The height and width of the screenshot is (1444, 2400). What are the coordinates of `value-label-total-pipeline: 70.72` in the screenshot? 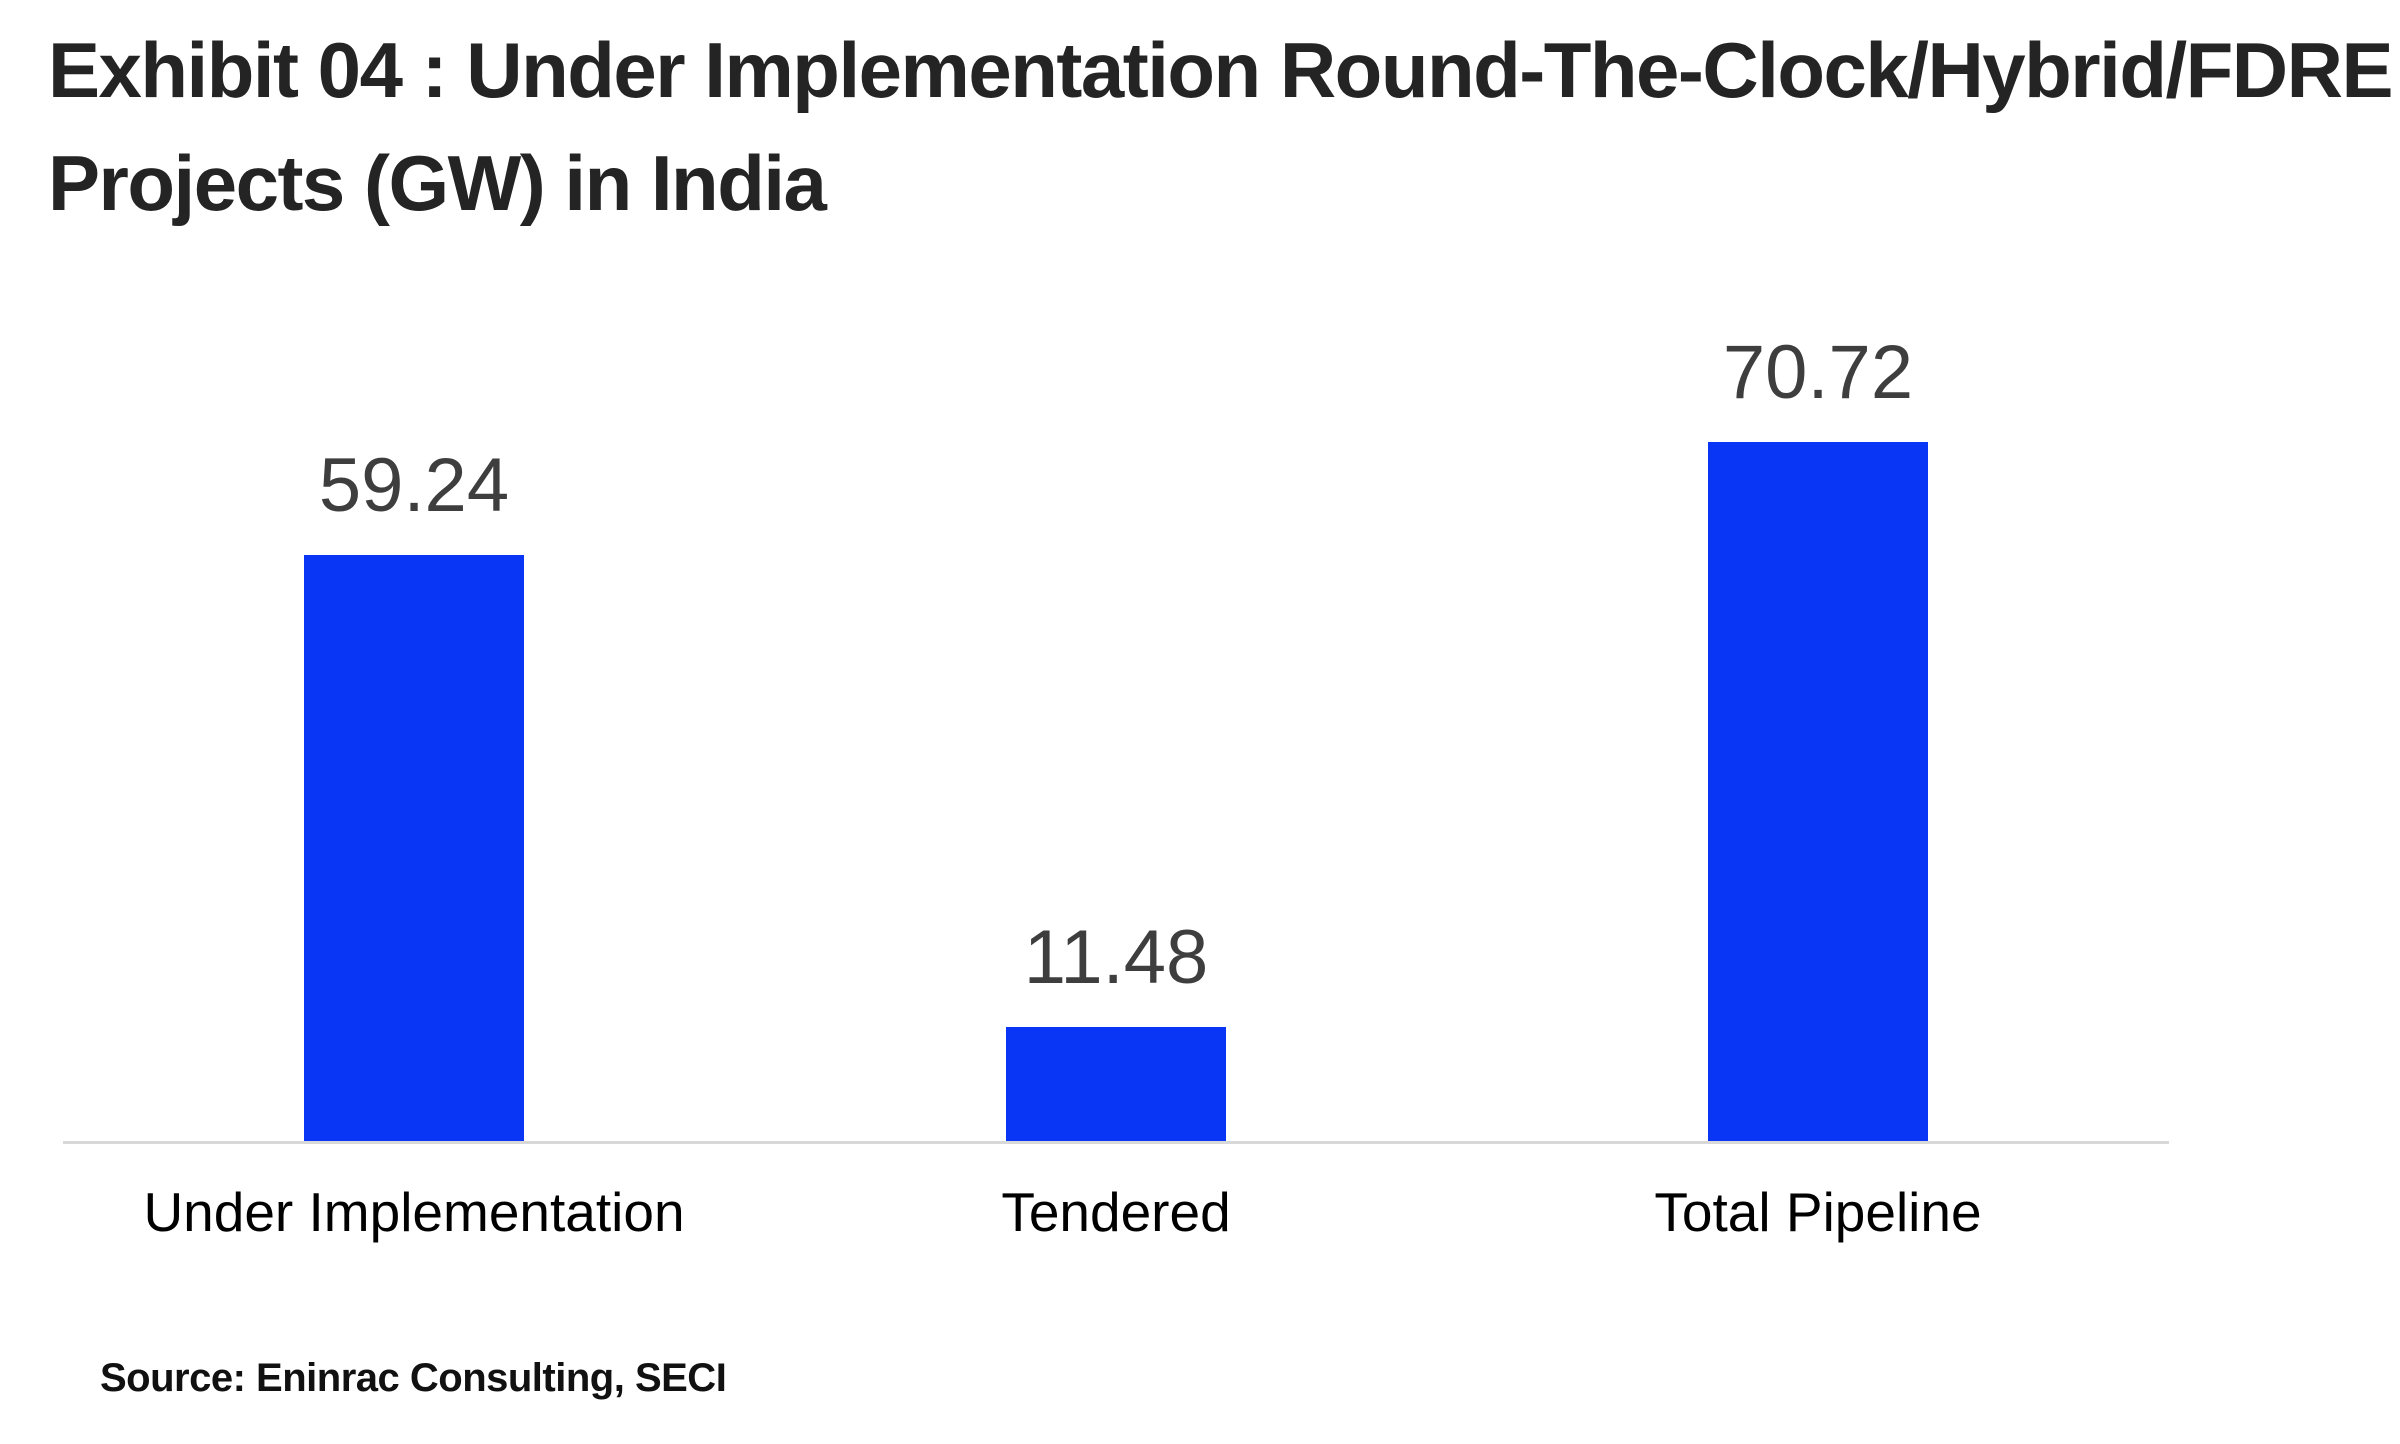 It's located at (1818, 372).